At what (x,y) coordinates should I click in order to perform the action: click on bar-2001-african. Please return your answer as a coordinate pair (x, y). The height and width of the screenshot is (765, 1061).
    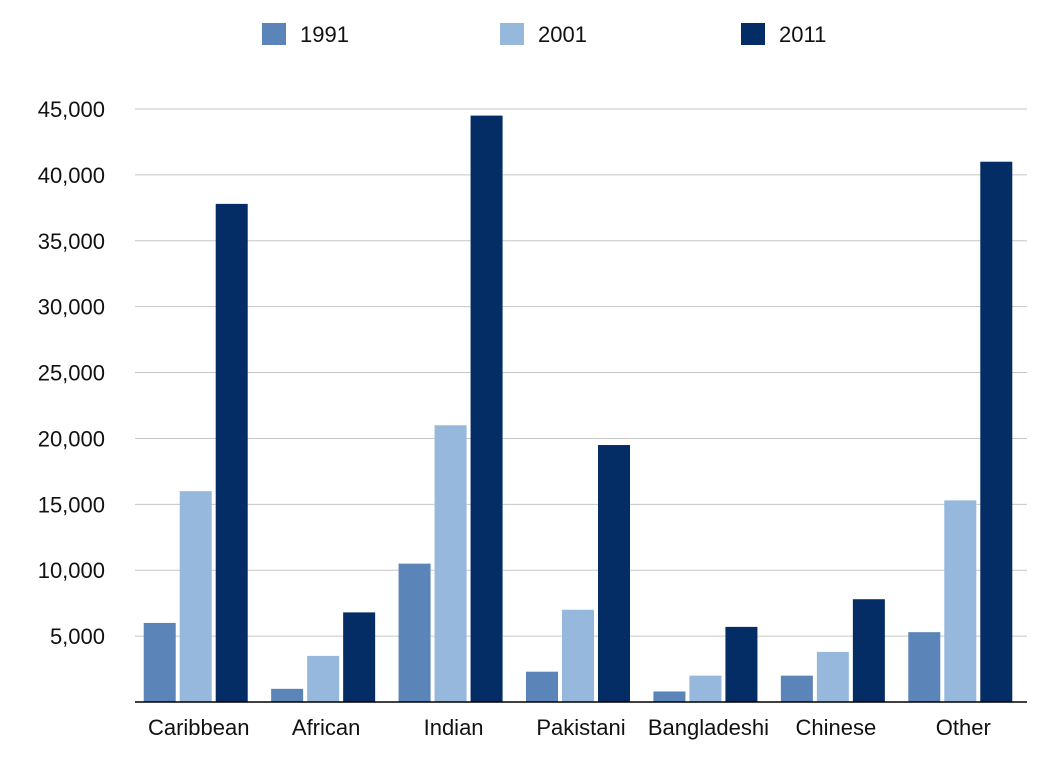
    Looking at the image, I should click on (323, 678).